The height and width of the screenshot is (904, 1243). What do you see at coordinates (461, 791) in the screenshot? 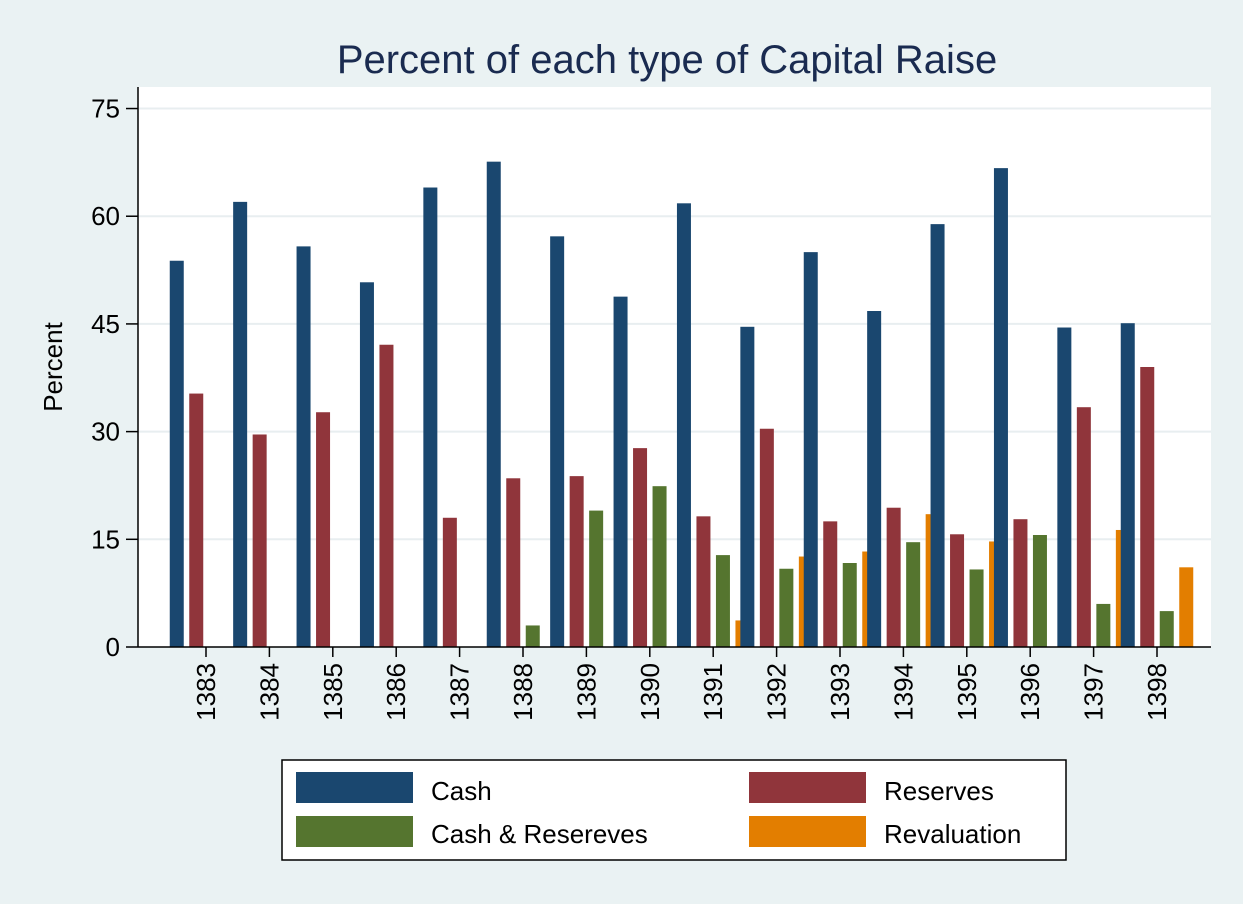
I see `legend-label: Cash` at bounding box center [461, 791].